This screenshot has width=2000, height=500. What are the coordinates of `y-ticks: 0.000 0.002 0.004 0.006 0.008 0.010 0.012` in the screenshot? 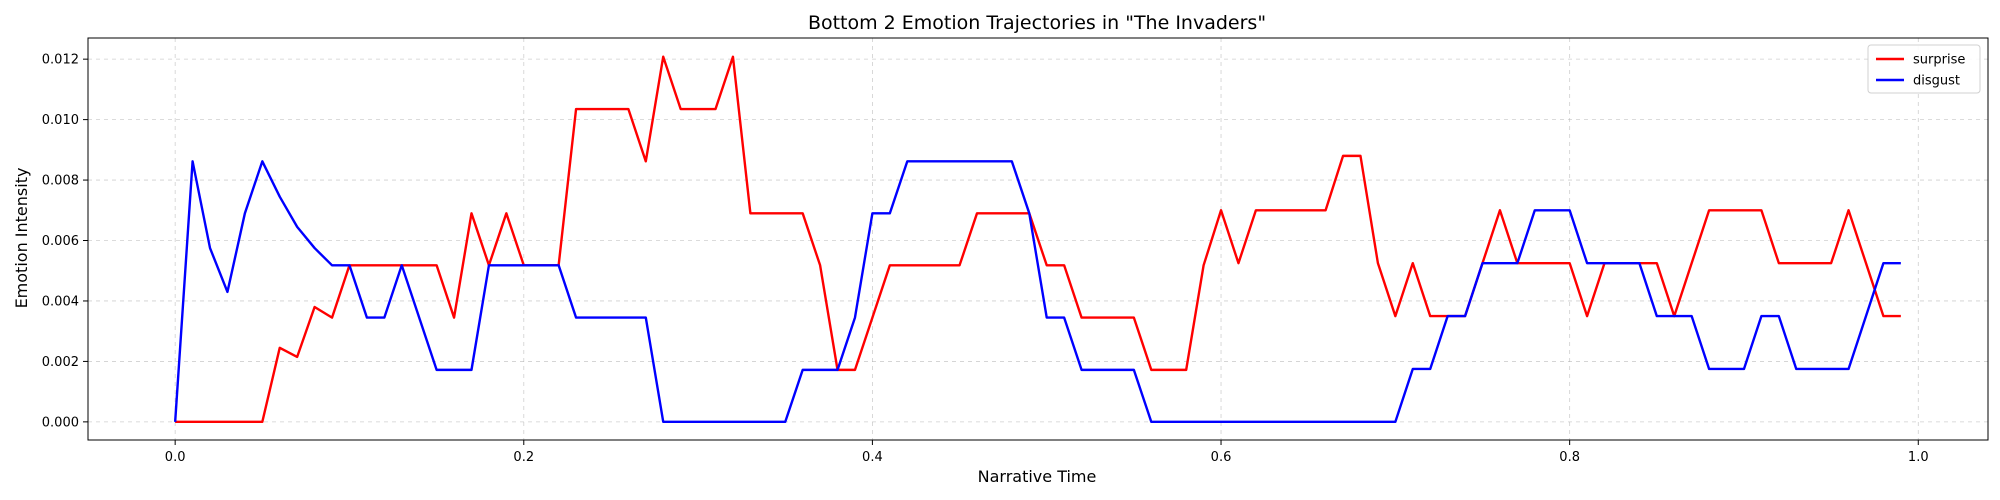 It's located at (65, 241).